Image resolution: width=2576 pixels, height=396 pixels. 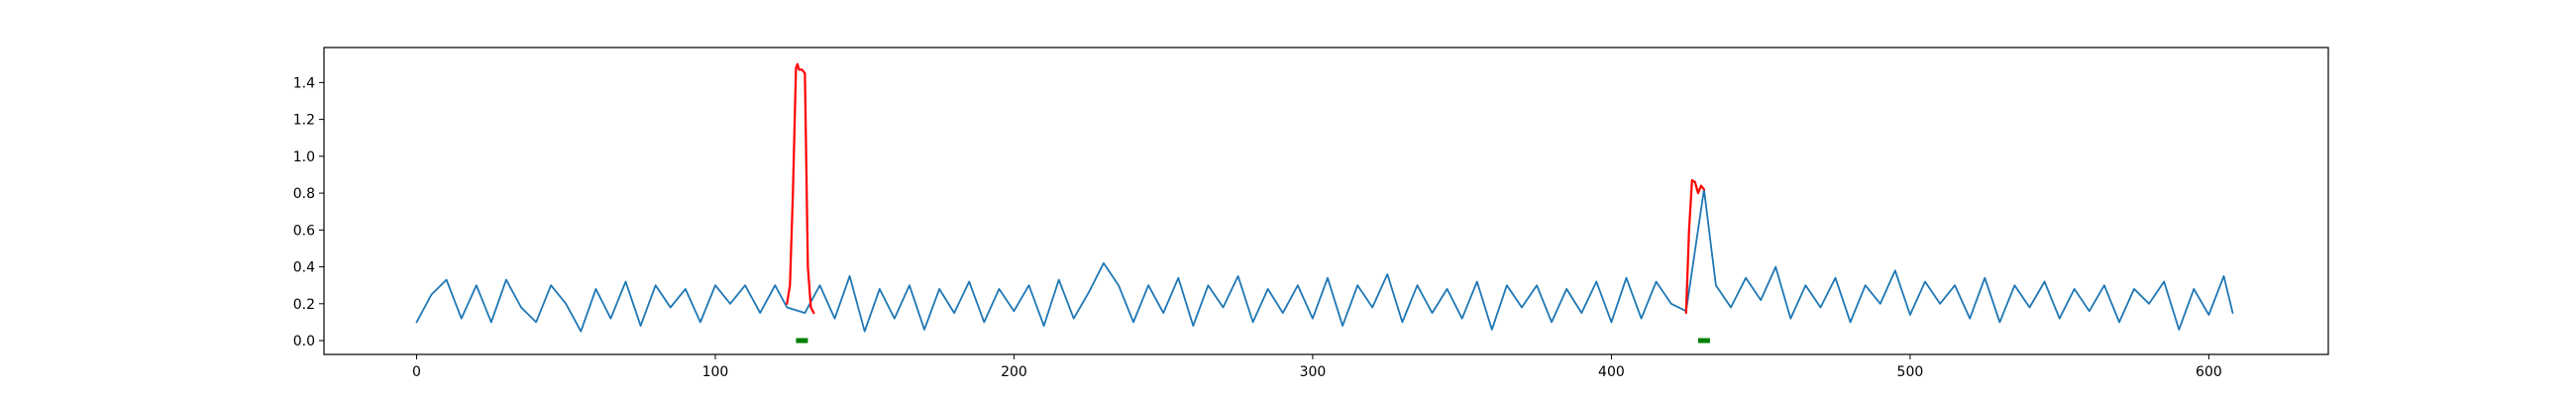 I want to click on y-tick-label: 1.4, so click(x=304, y=83).